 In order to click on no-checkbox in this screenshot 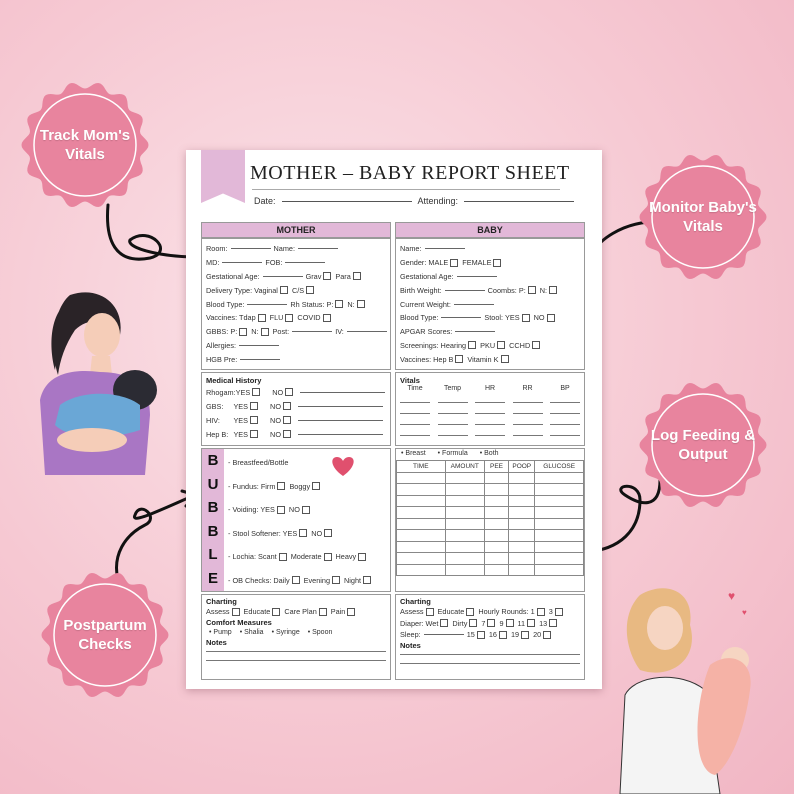, I will do `click(287, 406)`.